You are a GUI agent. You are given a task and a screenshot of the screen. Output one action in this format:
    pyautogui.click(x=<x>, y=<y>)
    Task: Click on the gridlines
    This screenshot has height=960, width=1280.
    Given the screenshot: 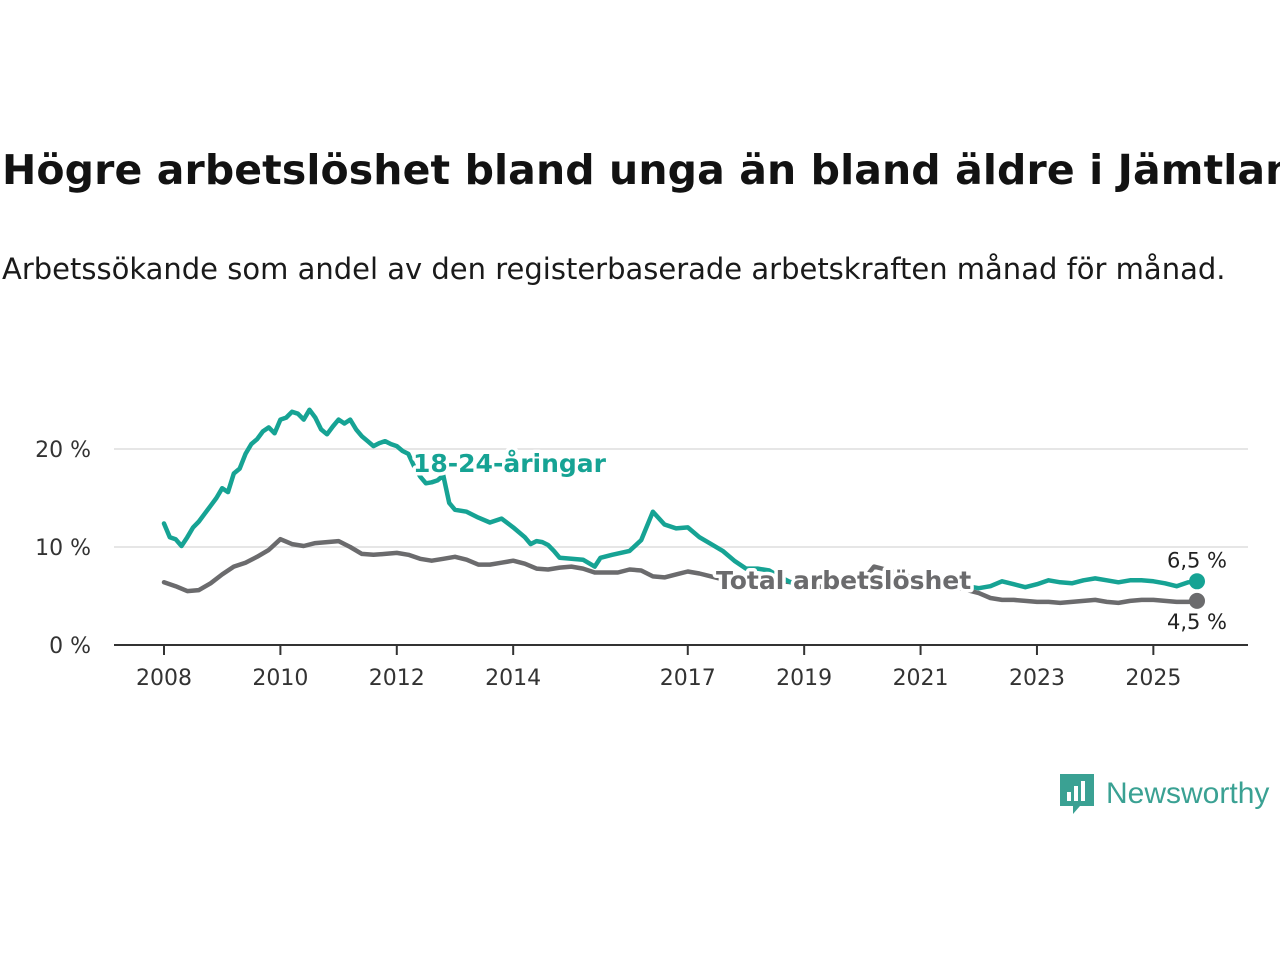 What is the action you would take?
    pyautogui.click(x=681, y=498)
    